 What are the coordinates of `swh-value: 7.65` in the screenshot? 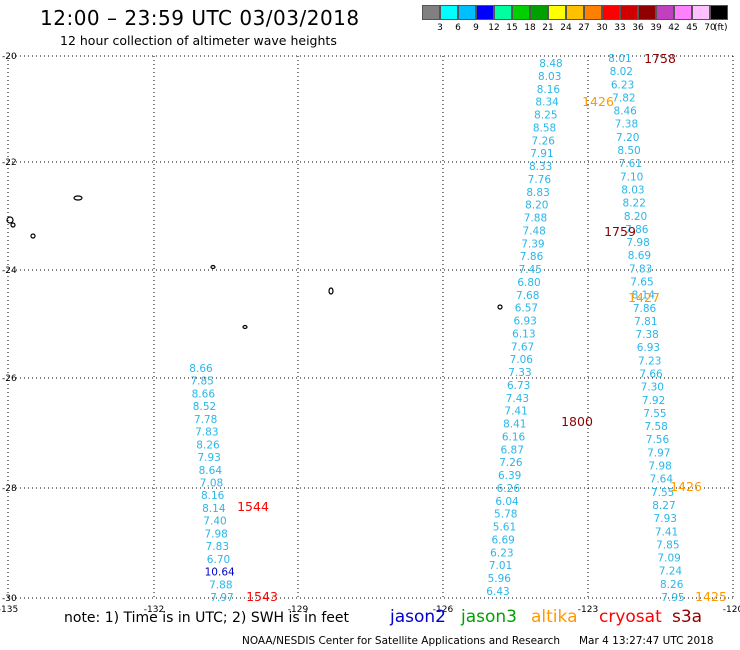 It's located at (641, 282).